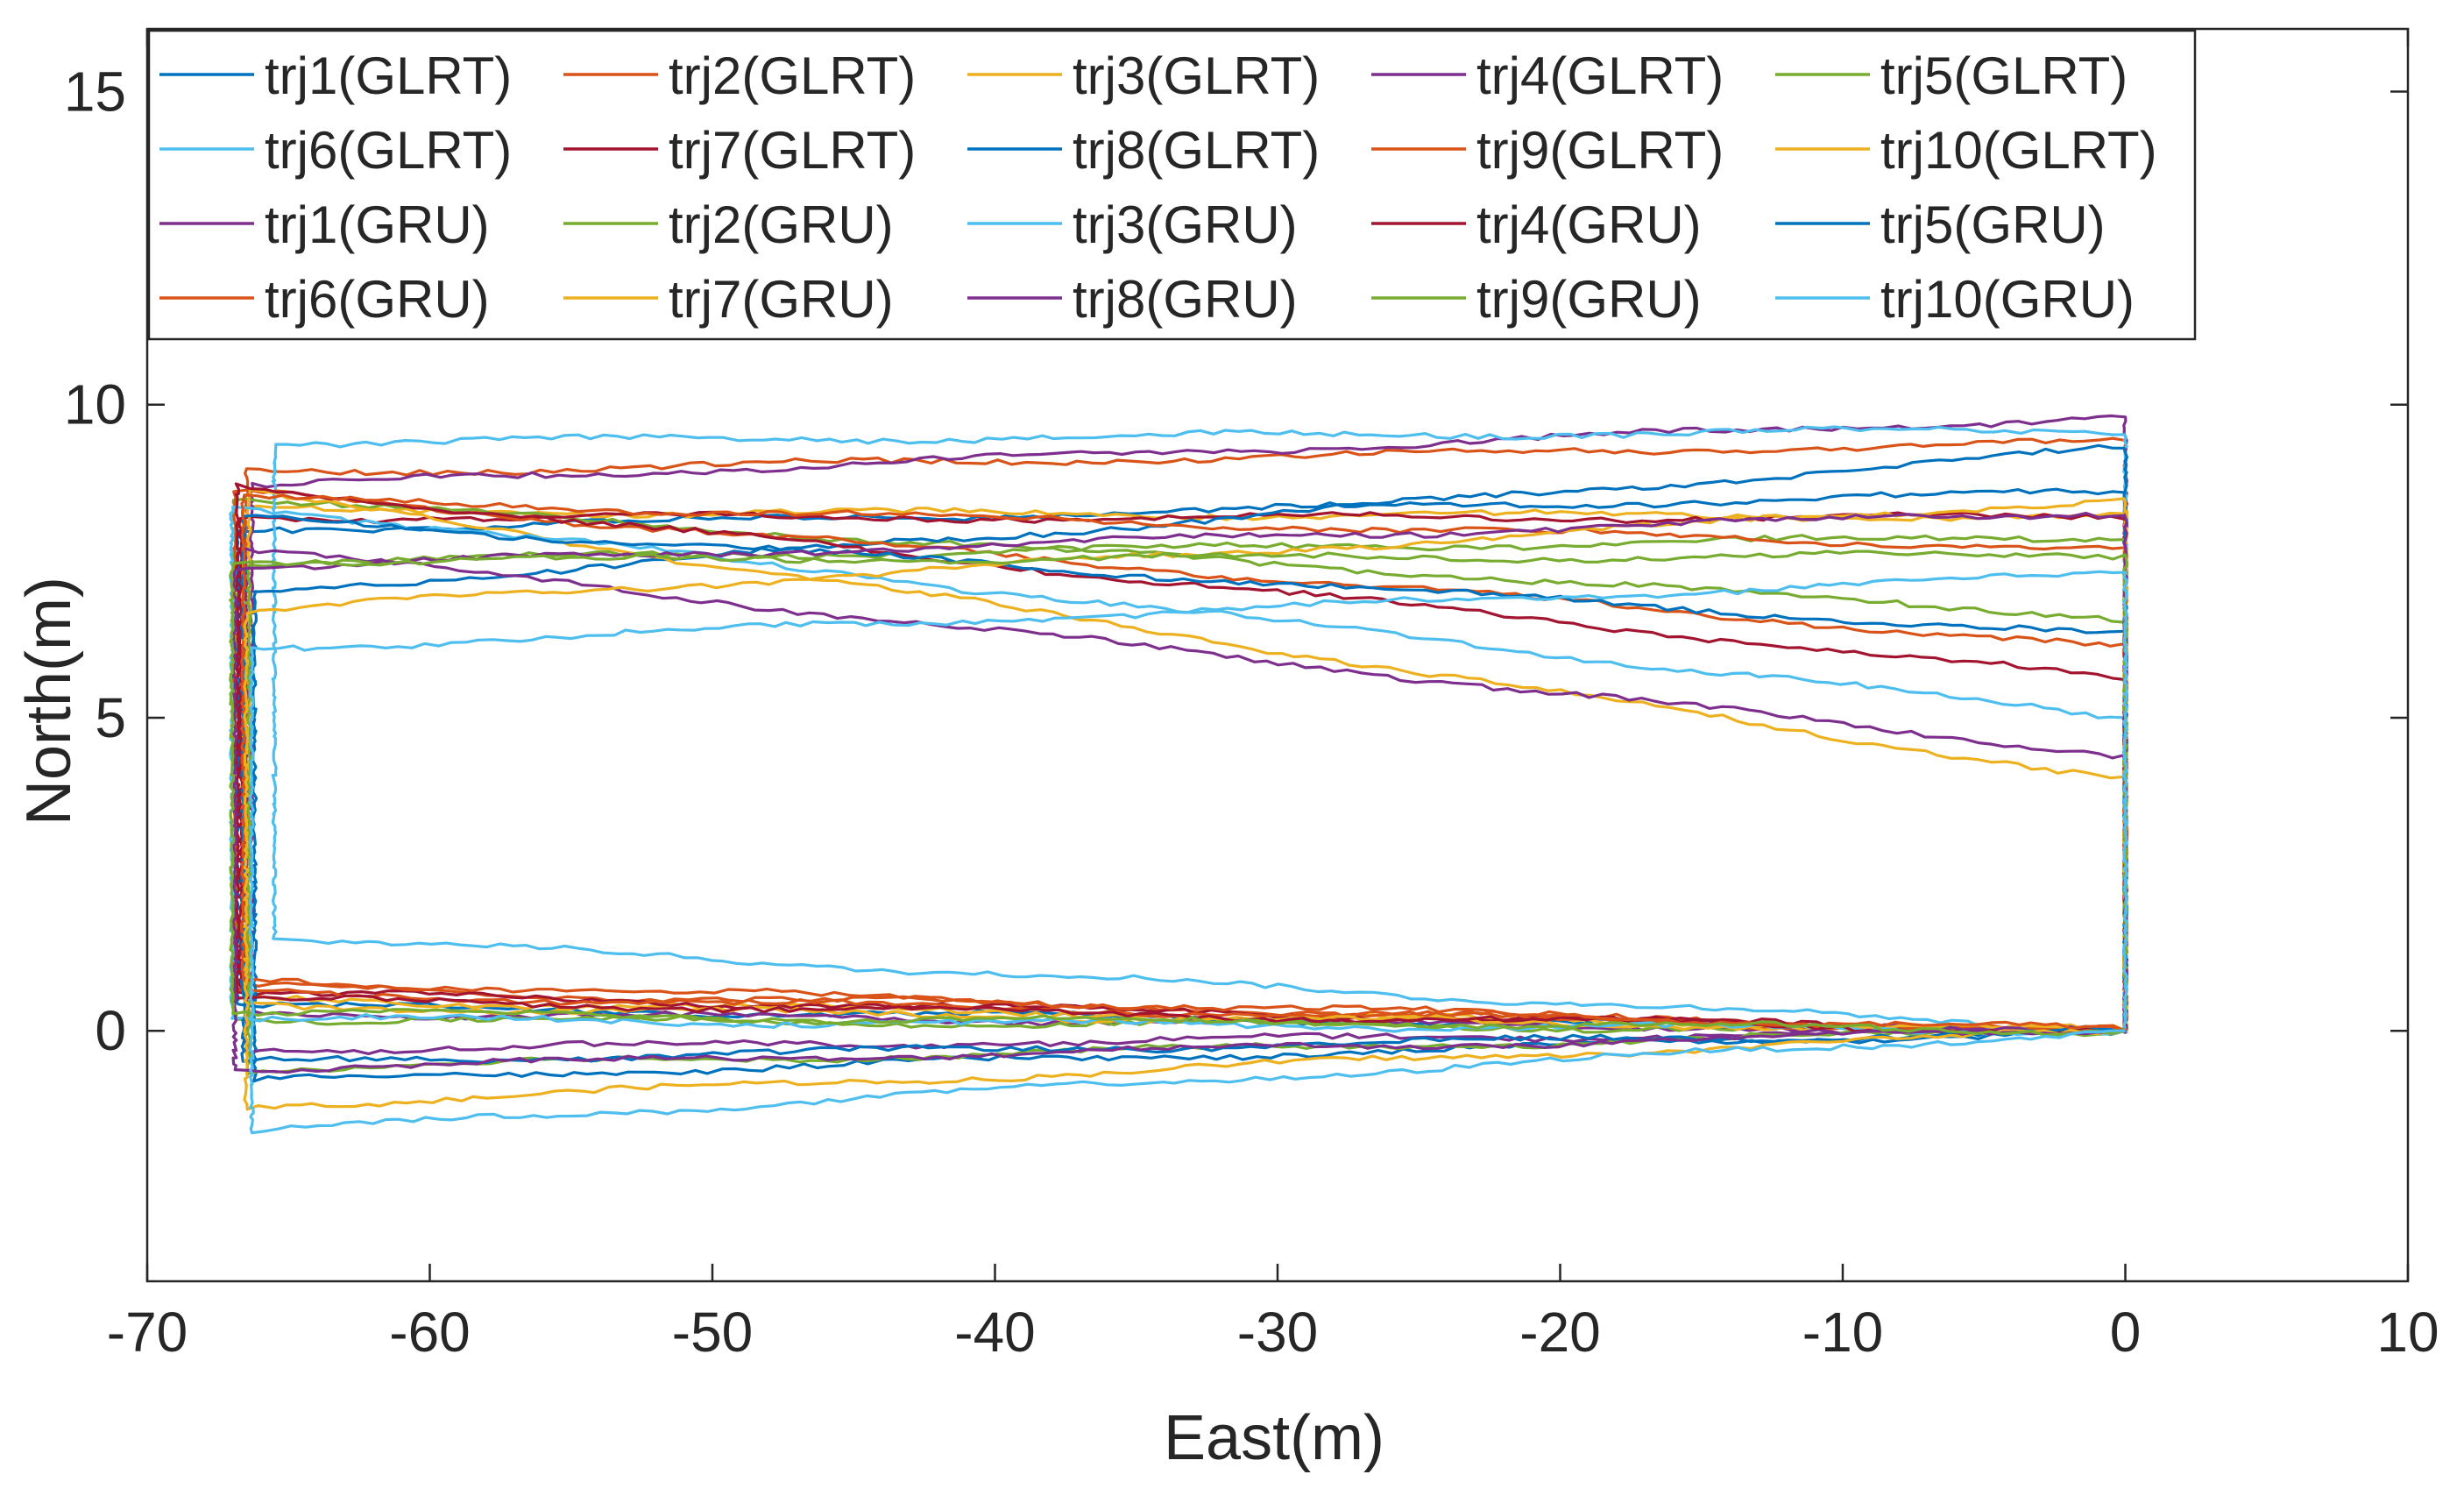 The width and height of the screenshot is (2464, 1510). I want to click on legend-label: trj3(GRU), so click(1185, 224).